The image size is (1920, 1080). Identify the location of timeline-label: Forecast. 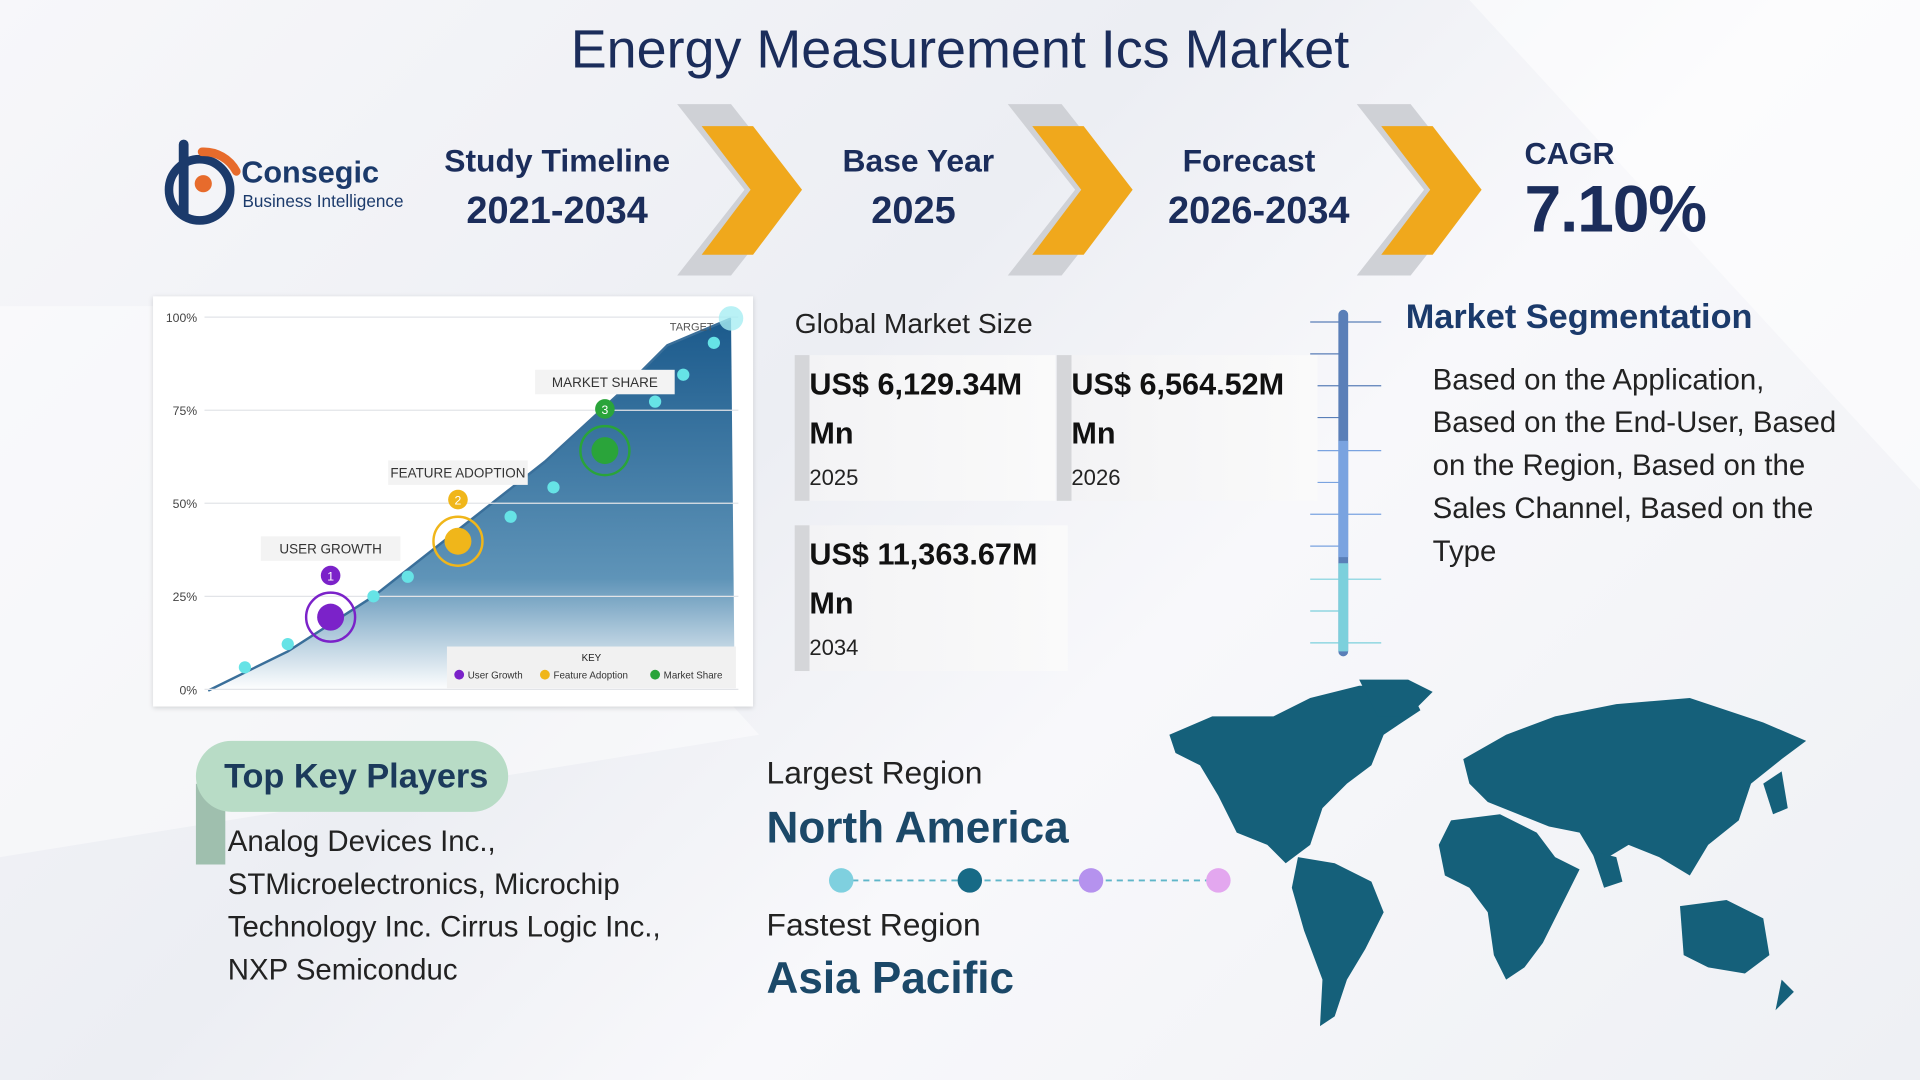
(1249, 160).